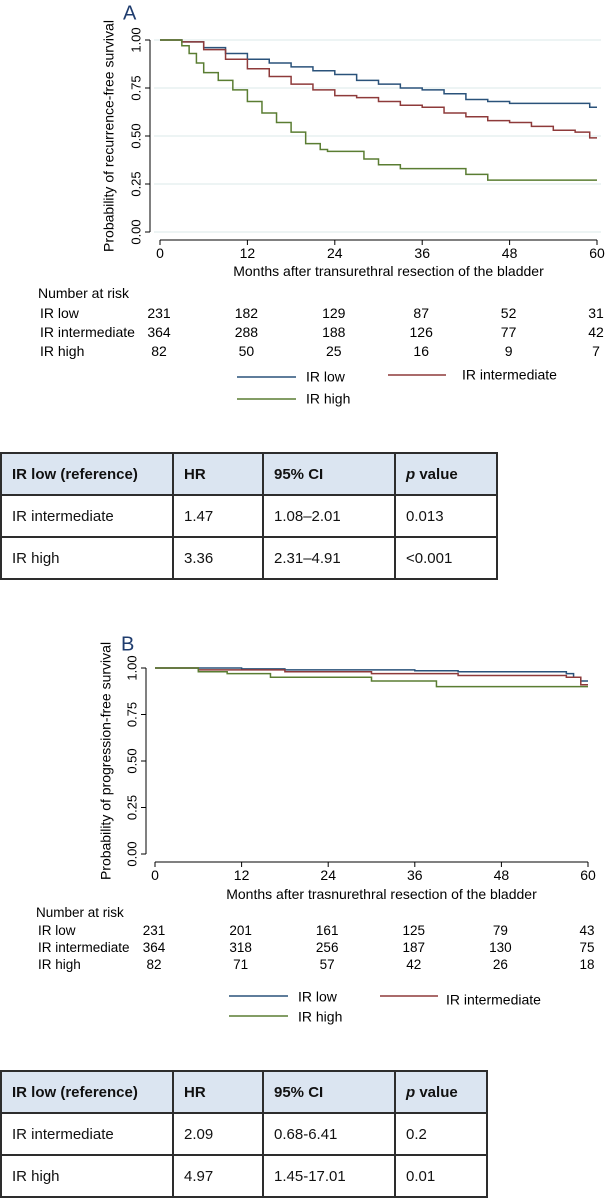  I want to click on ci-cell: 1.45-17.01, so click(329, 1176).